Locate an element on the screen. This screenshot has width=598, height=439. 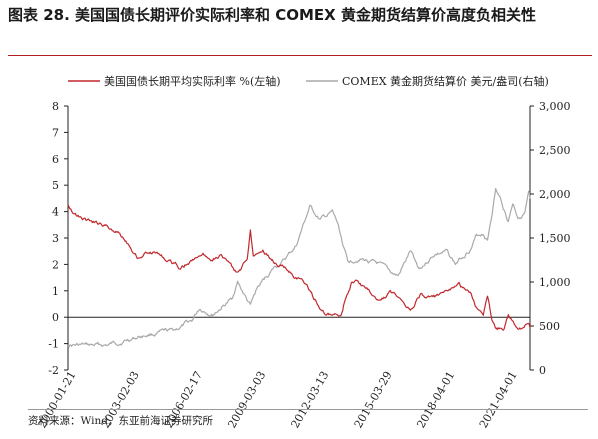
x-tick-label: 2015-03-29 is located at coordinates (373, 399).